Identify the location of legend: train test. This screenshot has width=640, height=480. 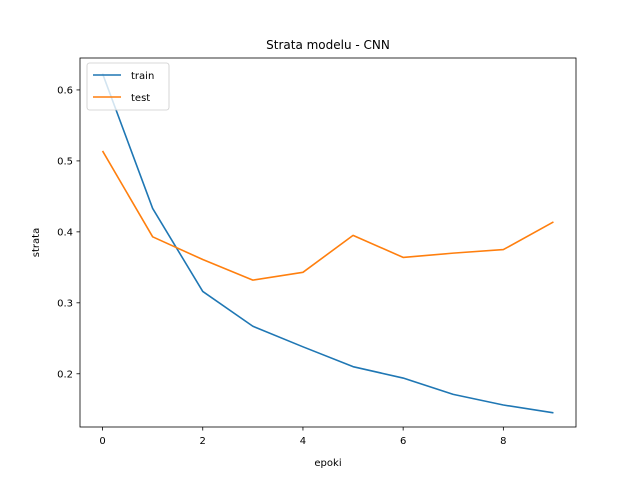
(128, 86).